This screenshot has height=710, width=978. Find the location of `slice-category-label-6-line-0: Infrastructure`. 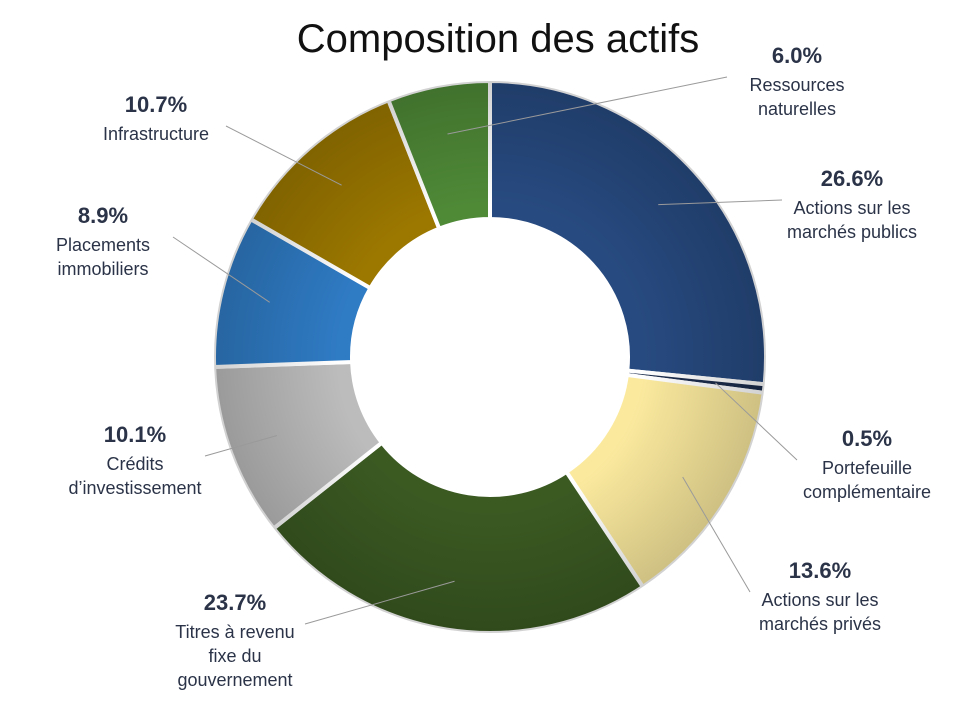

slice-category-label-6-line-0: Infrastructure is located at coordinates (156, 134).